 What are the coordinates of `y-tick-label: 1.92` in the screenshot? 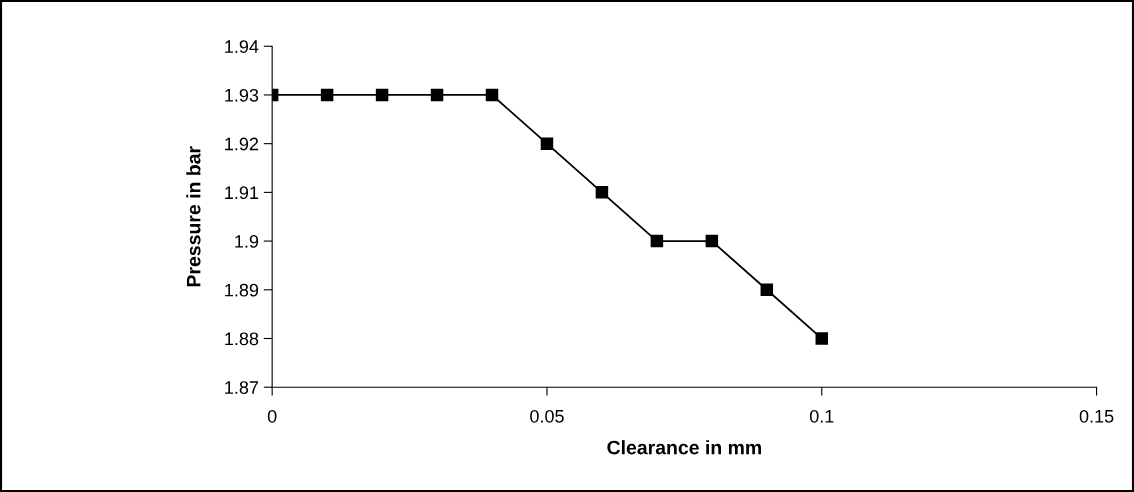 It's located at (242, 144).